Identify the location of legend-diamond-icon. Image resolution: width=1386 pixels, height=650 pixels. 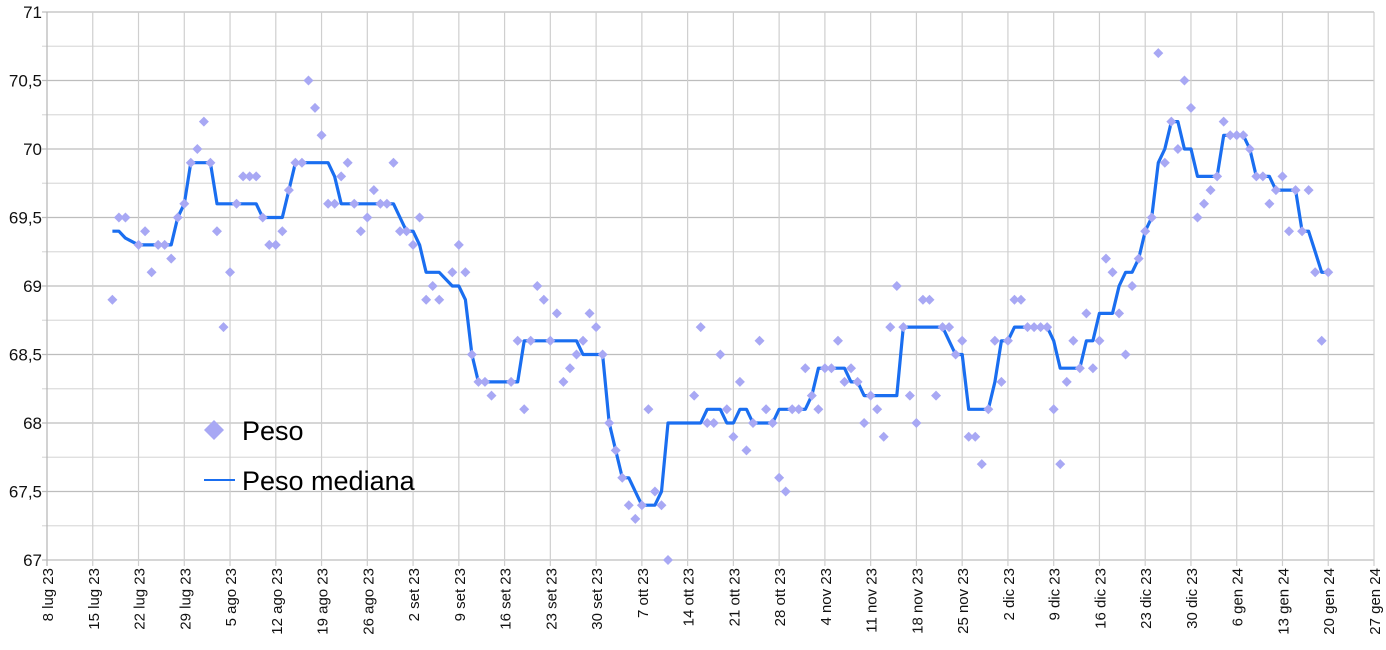
(214, 430).